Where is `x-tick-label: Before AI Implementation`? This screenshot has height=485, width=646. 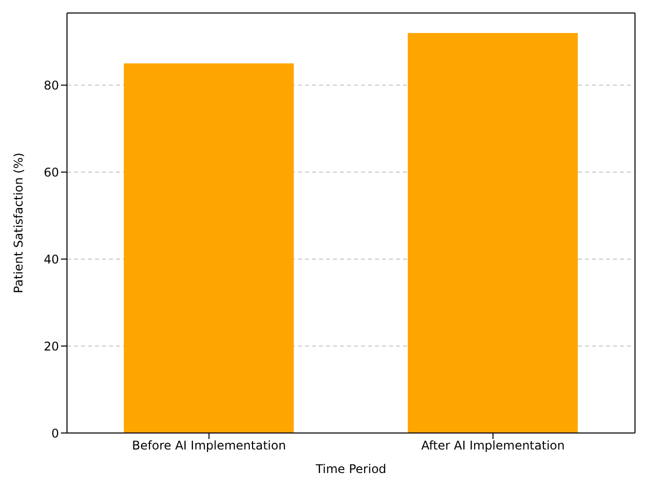 x-tick-label: Before AI Implementation is located at coordinates (209, 445).